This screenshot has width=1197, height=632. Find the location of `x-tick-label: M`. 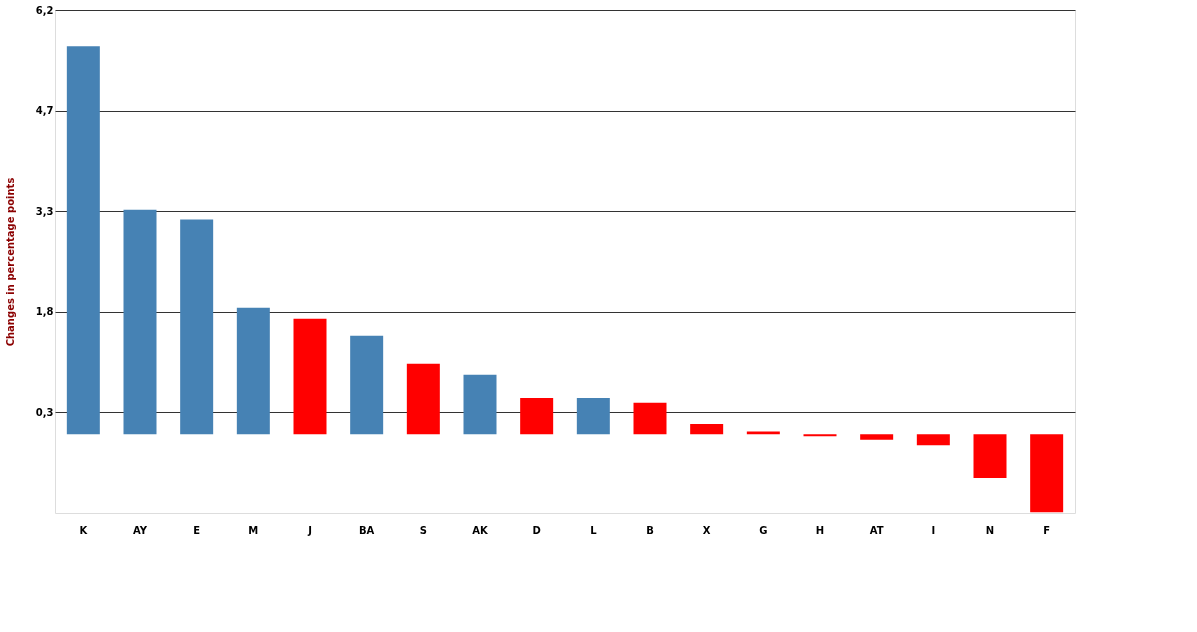

x-tick-label: M is located at coordinates (253, 530).